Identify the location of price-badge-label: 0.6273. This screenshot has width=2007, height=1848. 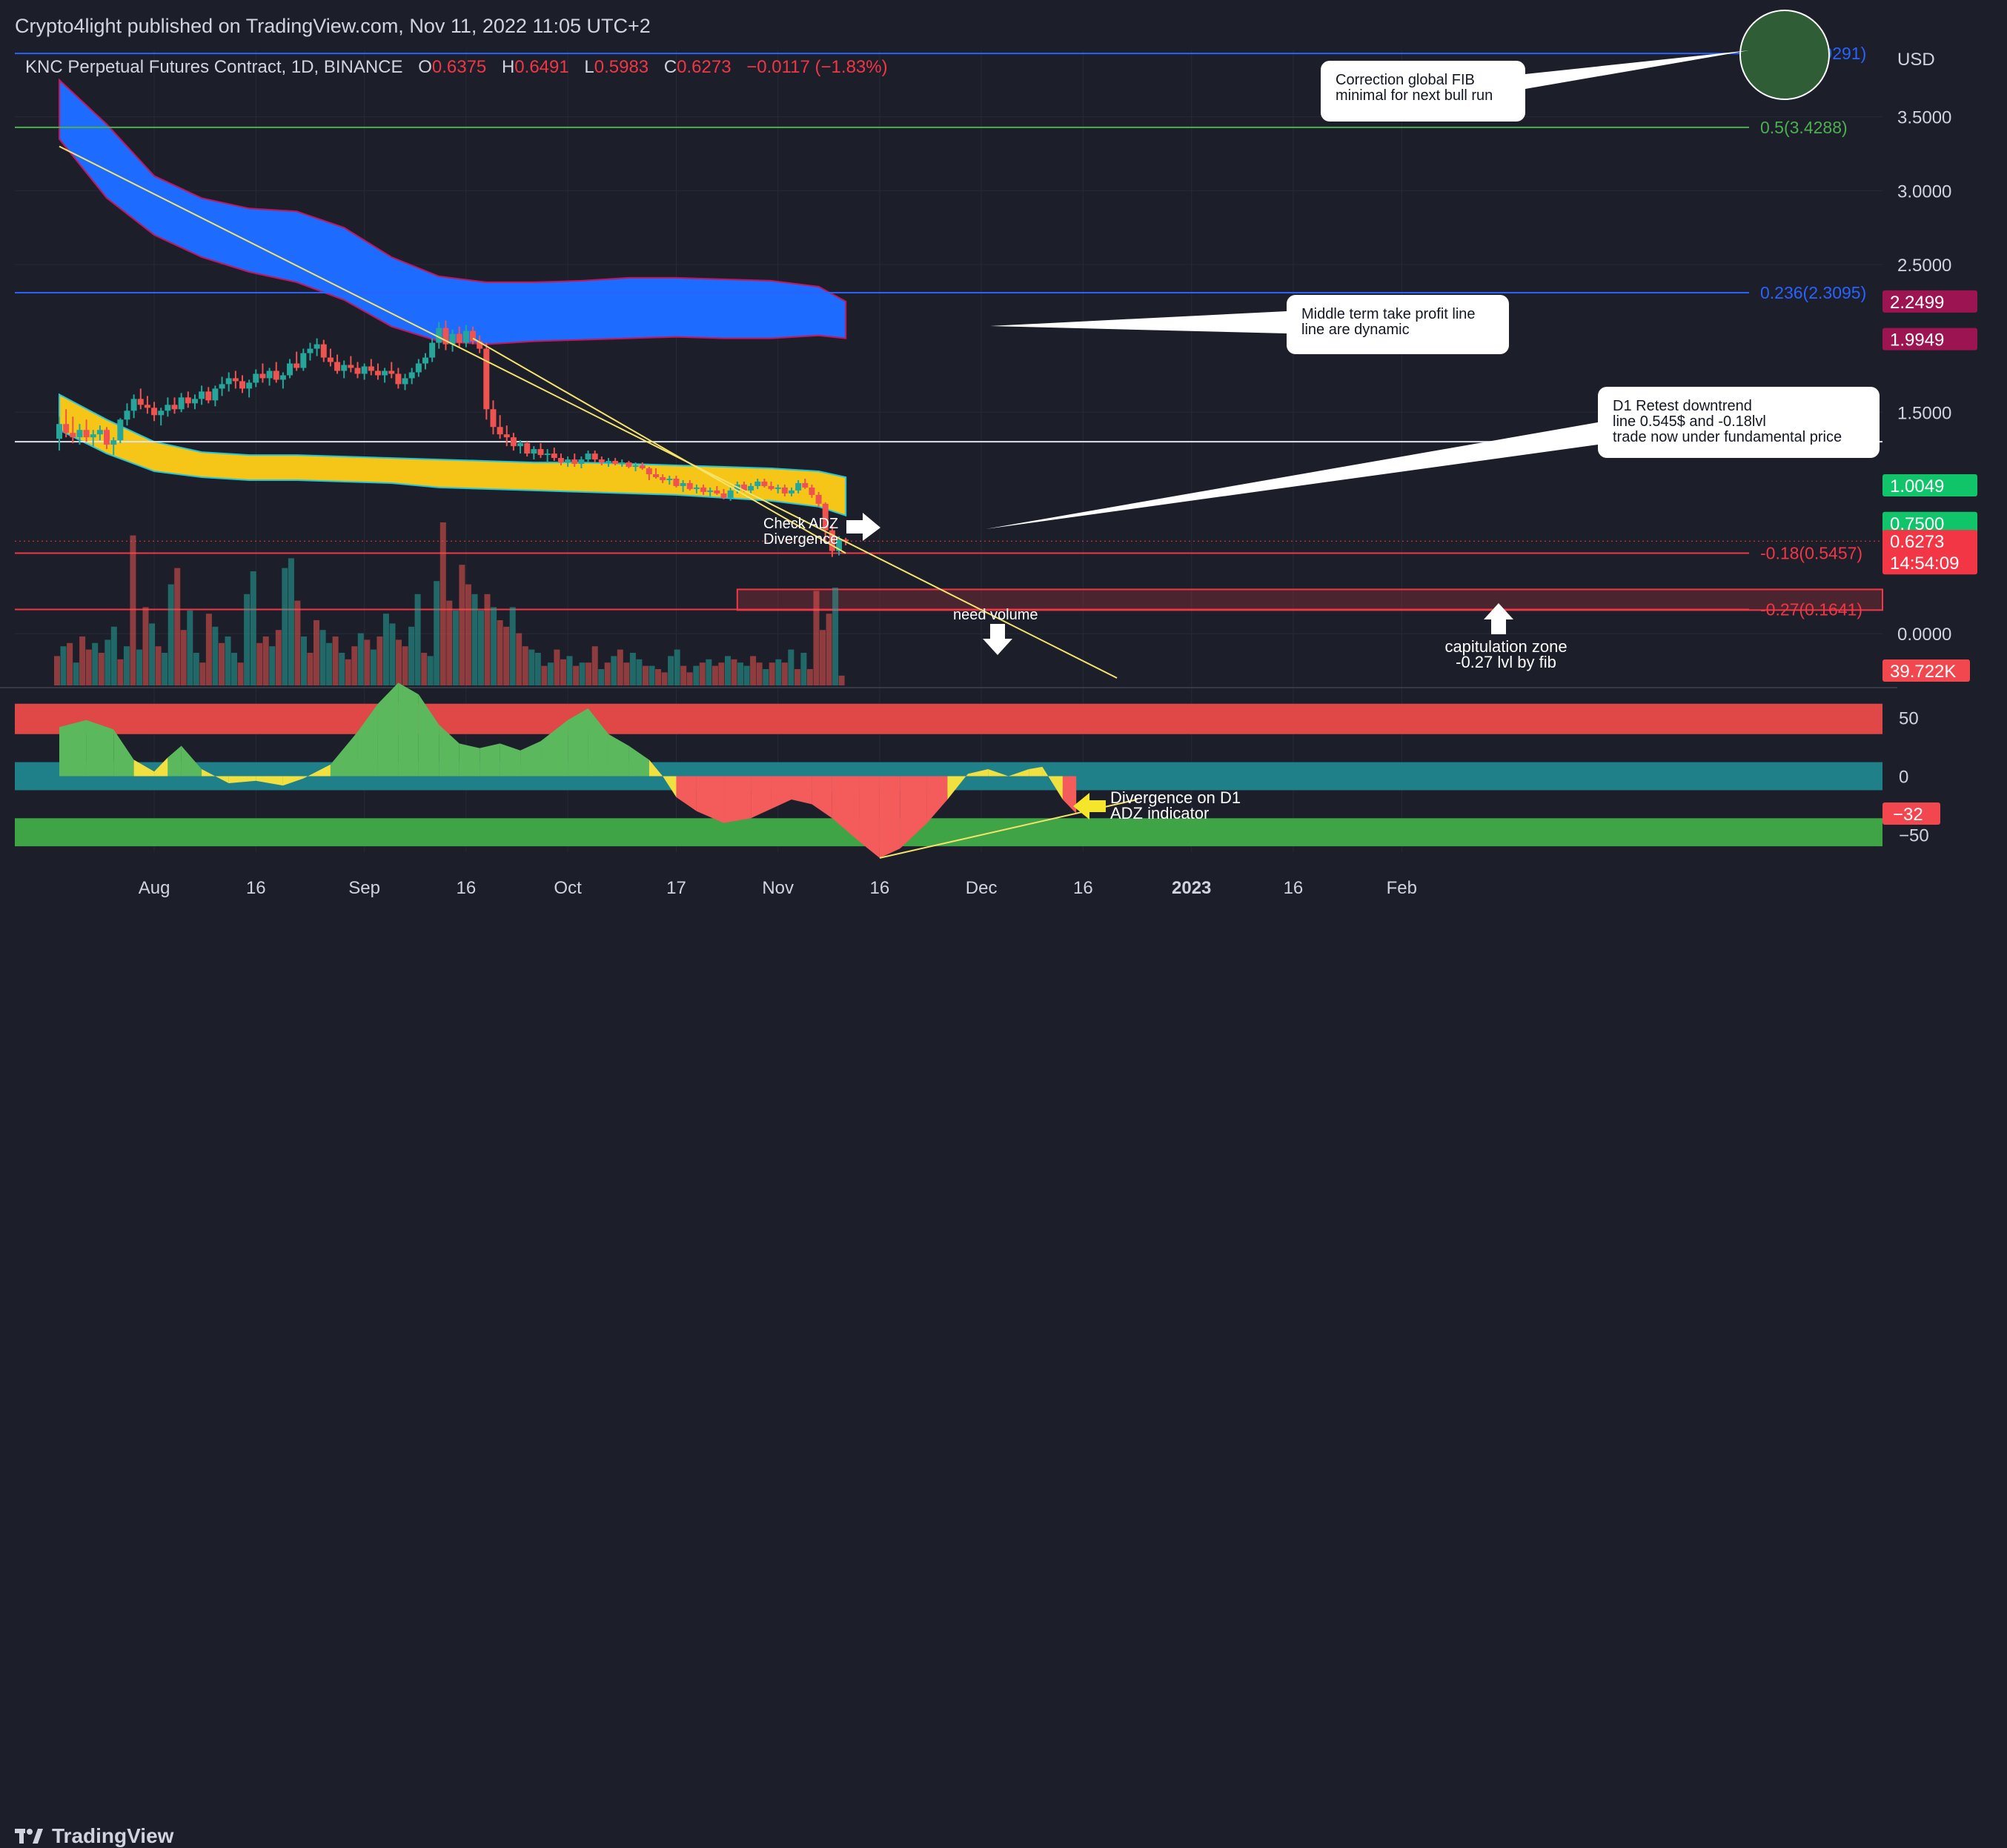
(1917, 542).